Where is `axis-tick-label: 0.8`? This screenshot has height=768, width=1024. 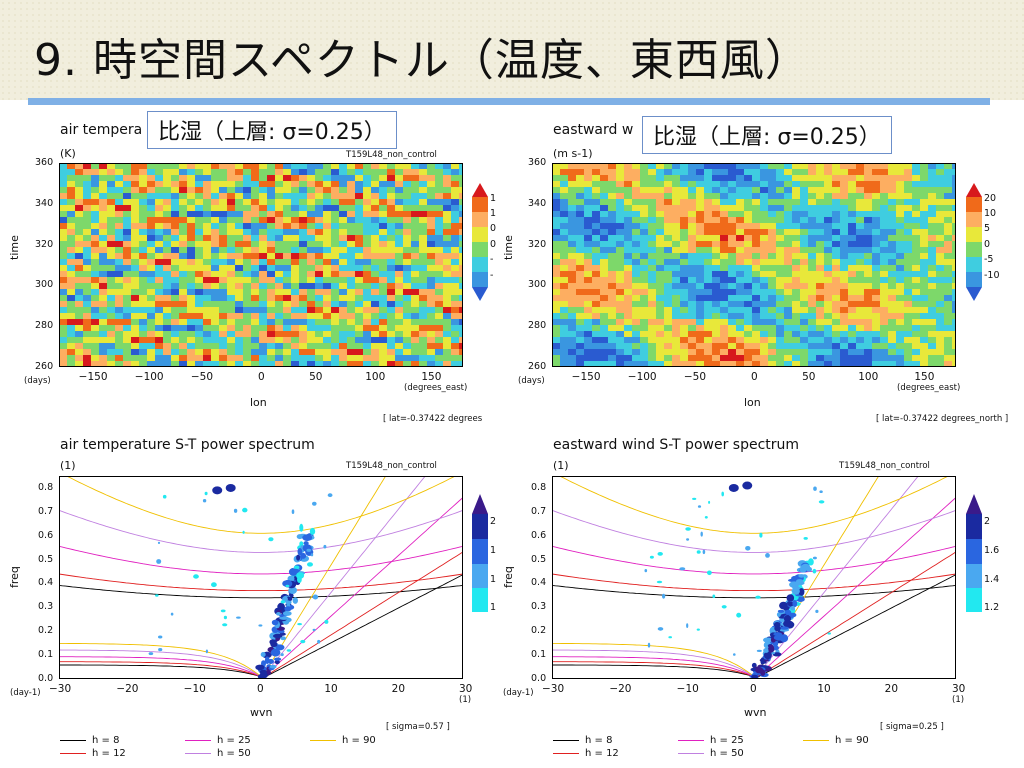 axis-tick-label: 0.8 is located at coordinates (46, 487).